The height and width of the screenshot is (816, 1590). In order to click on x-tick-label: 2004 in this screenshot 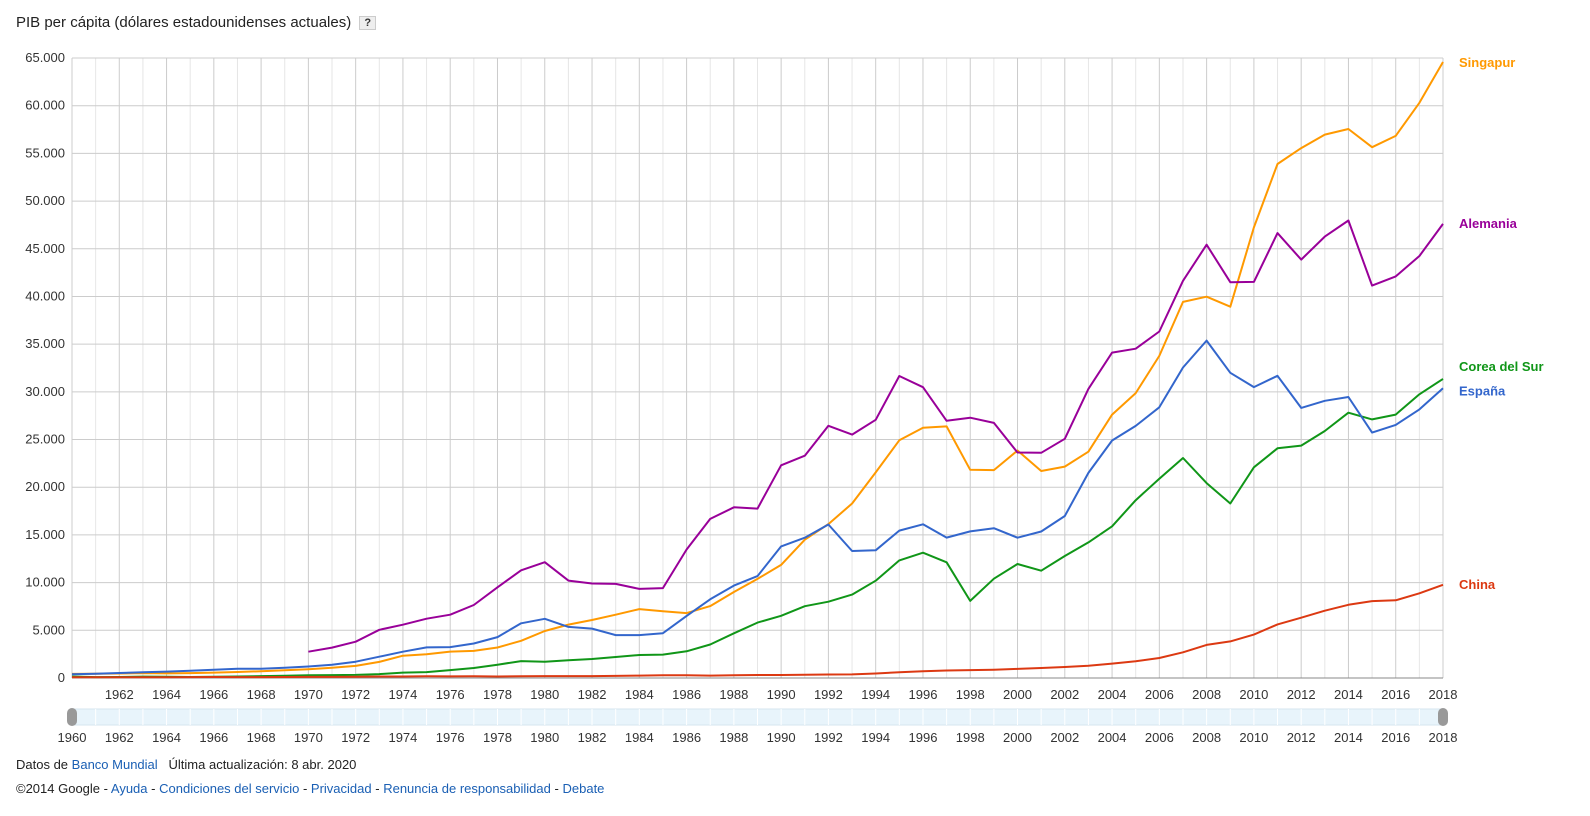, I will do `click(1112, 694)`.